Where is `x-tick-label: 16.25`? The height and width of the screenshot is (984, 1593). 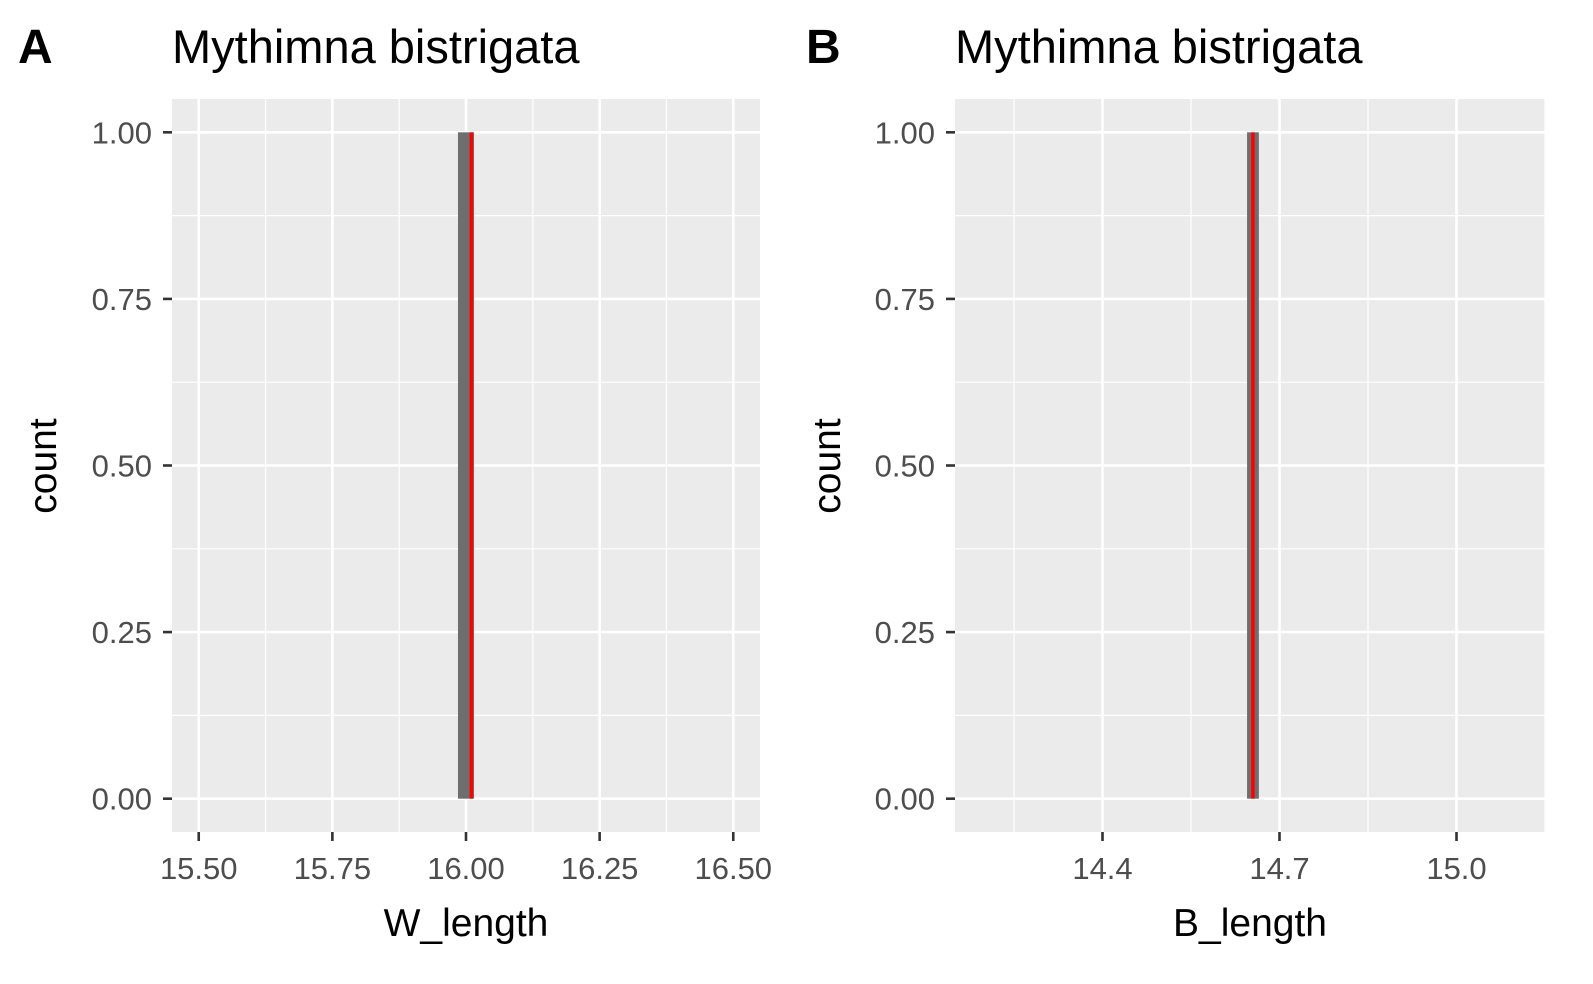 x-tick-label: 16.25 is located at coordinates (600, 868).